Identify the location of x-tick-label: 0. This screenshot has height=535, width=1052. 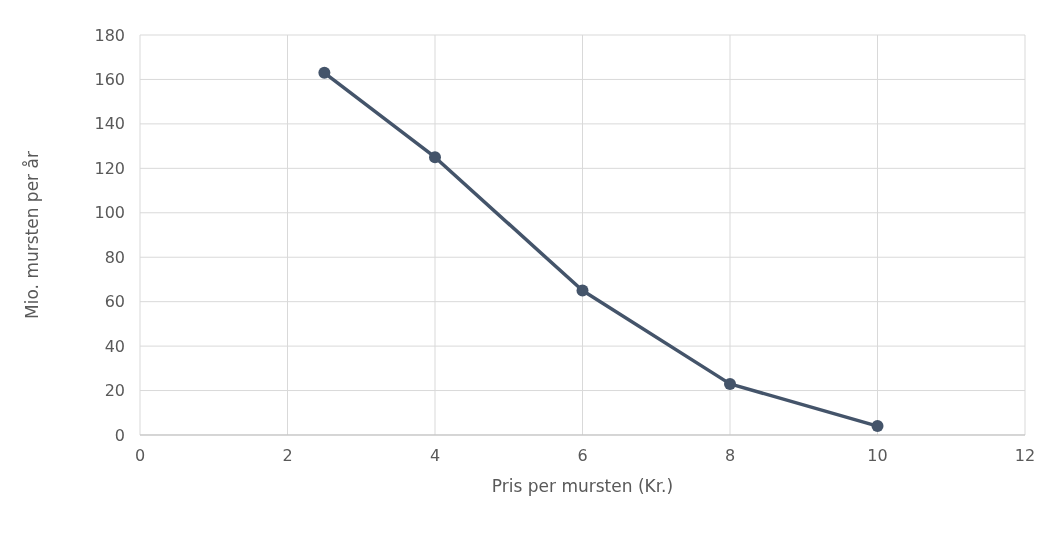
(140, 455).